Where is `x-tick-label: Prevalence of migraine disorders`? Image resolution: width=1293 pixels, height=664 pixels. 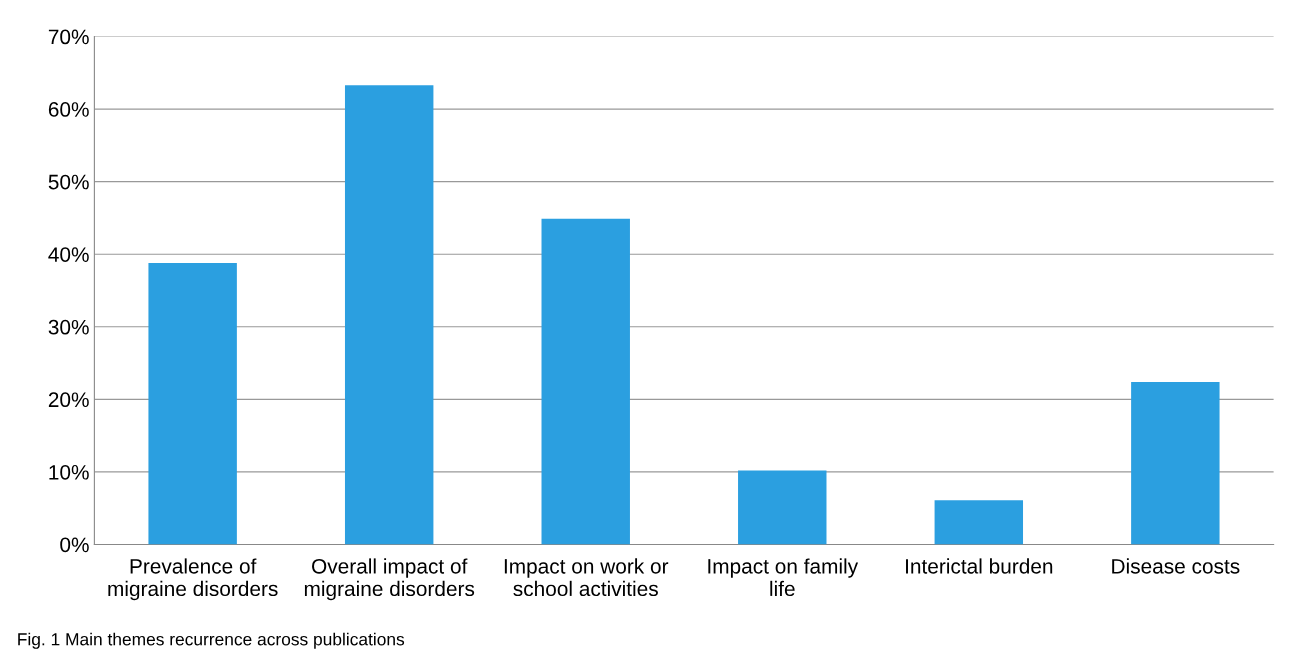
x-tick-label: Prevalence of migraine disorders is located at coordinates (193, 579).